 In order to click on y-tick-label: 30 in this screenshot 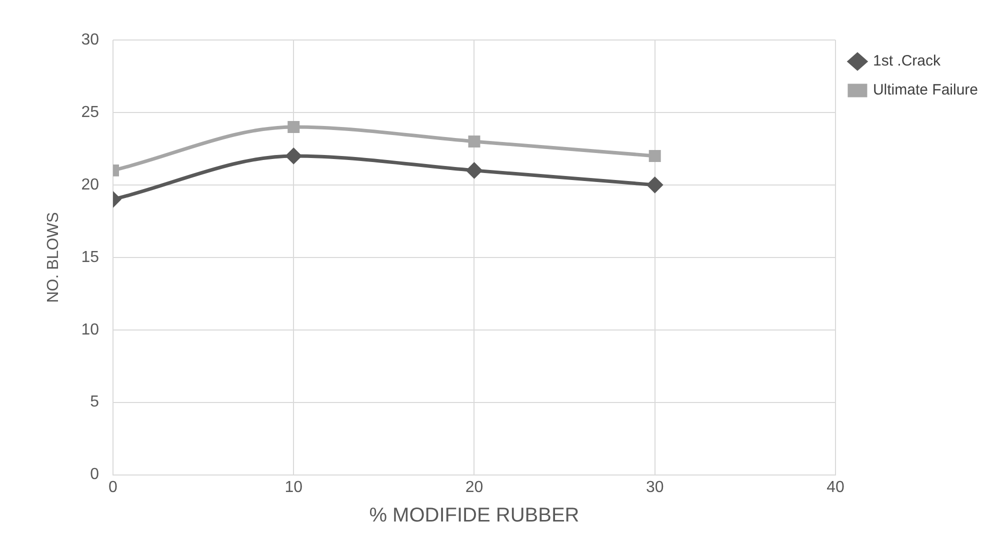, I will do `click(90, 39)`.